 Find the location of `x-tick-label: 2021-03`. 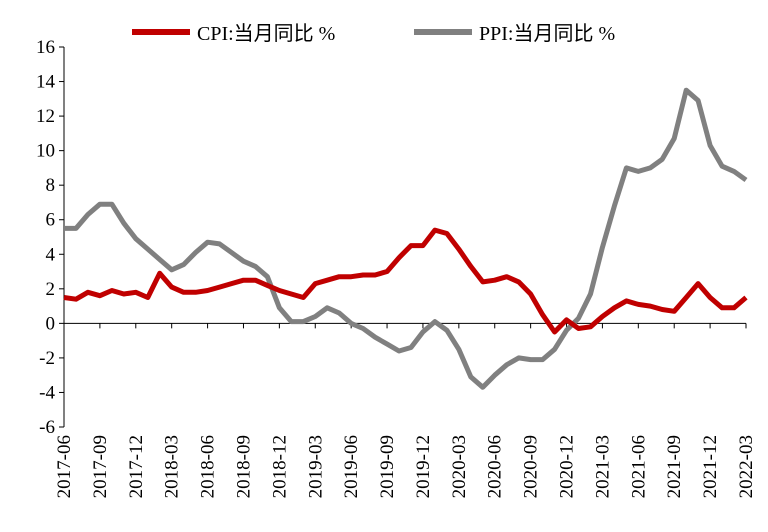

x-tick-label: 2021-03 is located at coordinates (602, 466).